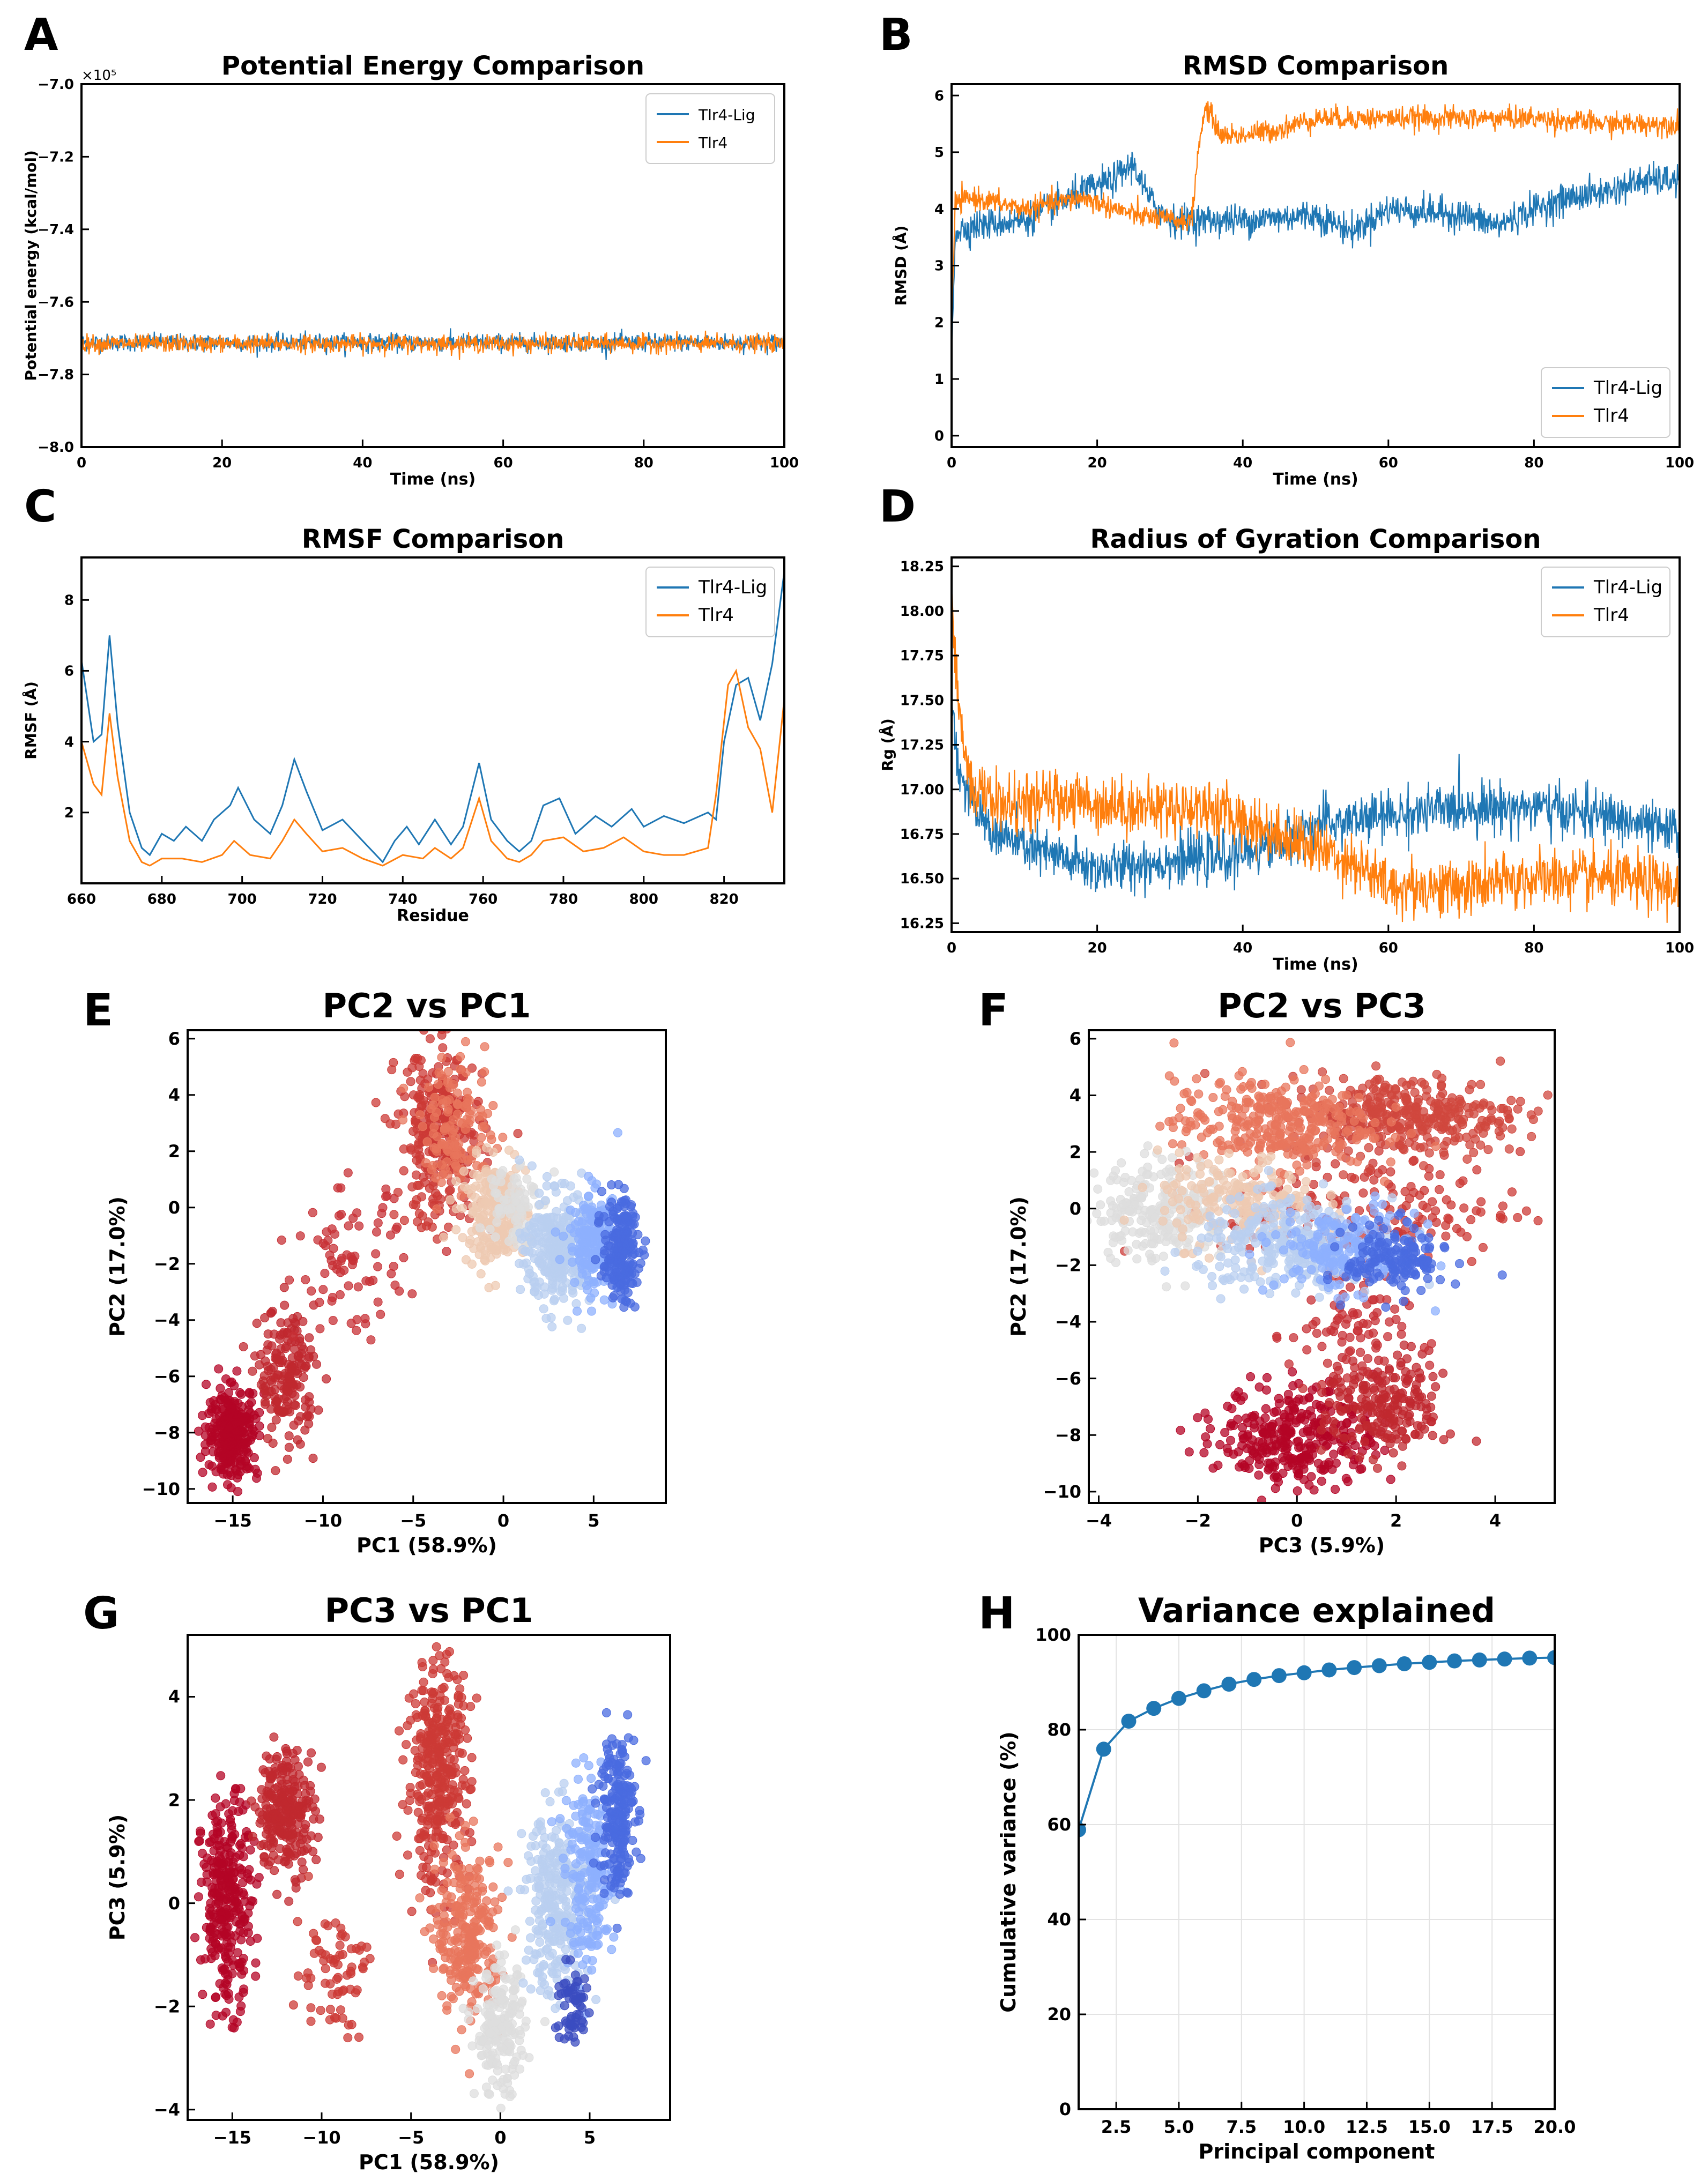 The height and width of the screenshot is (2173, 1708). What do you see at coordinates (56, 375) in the screenshot?
I see `y-tick-label: −7.8` at bounding box center [56, 375].